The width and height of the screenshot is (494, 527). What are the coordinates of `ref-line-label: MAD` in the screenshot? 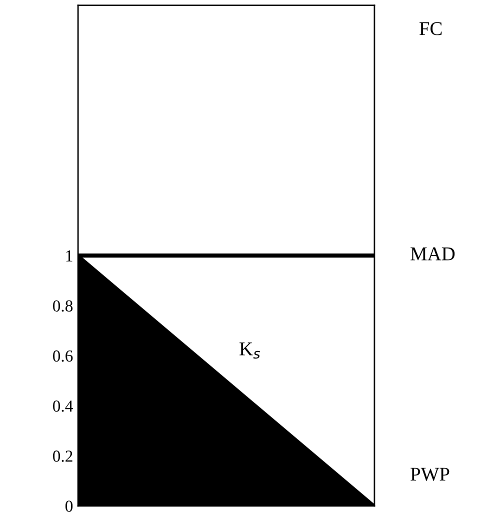 It's located at (432, 253).